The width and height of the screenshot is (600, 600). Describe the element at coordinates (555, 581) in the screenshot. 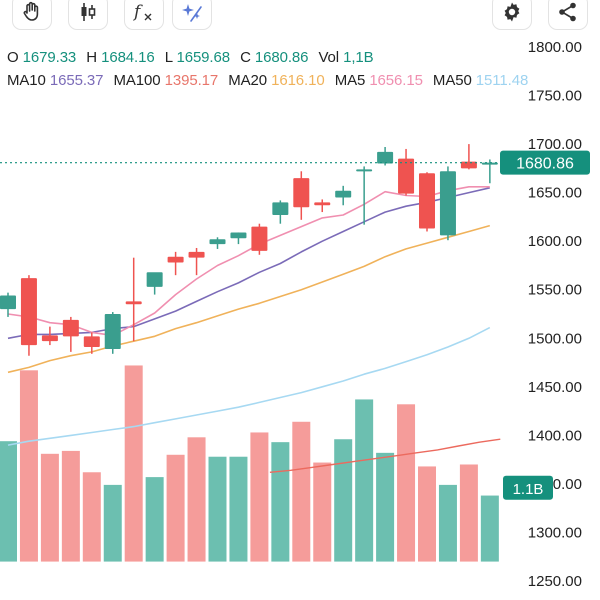

I see `price-tick-label: 1250.00` at that location.